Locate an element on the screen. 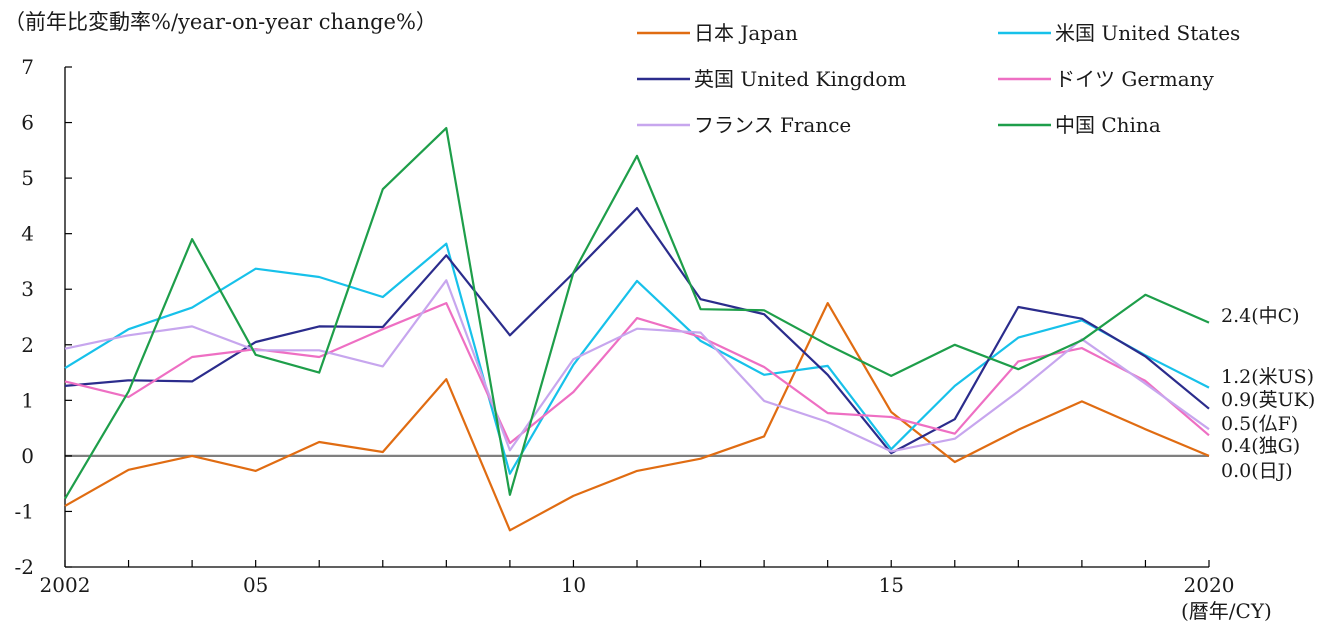 The width and height of the screenshot is (1341, 628). legend-label: 米国 United States is located at coordinates (1147, 33).